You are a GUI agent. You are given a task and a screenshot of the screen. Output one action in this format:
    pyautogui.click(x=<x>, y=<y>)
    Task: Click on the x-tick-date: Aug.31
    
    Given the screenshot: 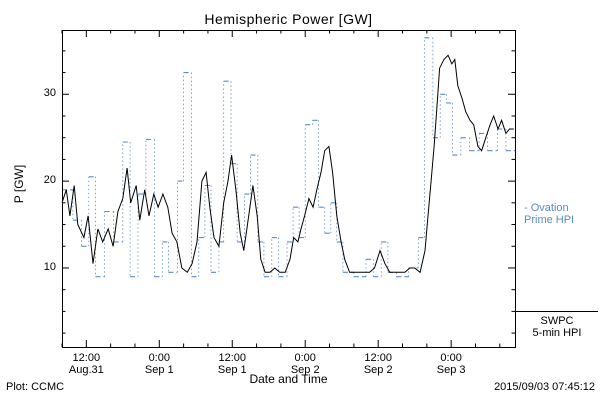 What is the action you would take?
    pyautogui.click(x=86, y=370)
    